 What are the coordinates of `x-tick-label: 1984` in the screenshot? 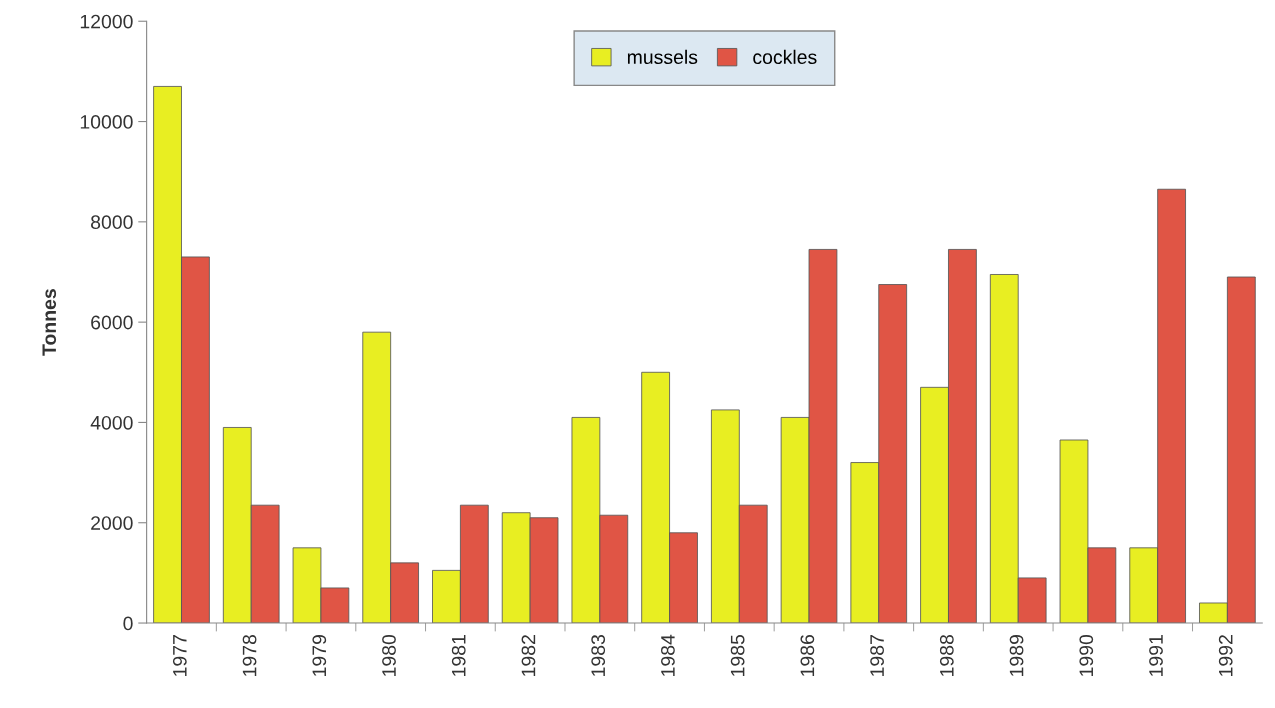 It's located at (668, 655).